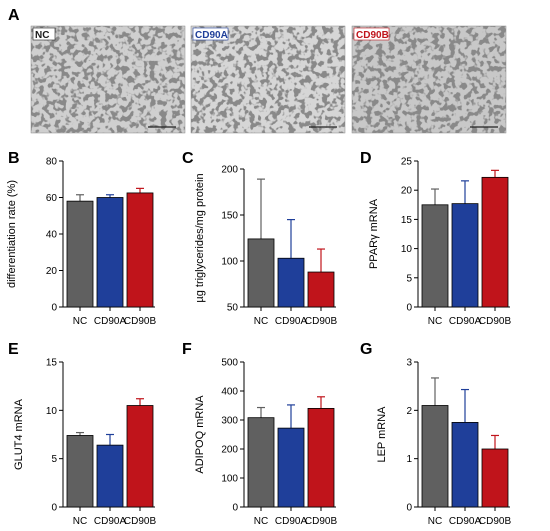 This screenshot has width=550, height=531. Describe the element at coordinates (429, 79) in the screenshot. I see `micrograph-cd90b: CD90B` at that location.